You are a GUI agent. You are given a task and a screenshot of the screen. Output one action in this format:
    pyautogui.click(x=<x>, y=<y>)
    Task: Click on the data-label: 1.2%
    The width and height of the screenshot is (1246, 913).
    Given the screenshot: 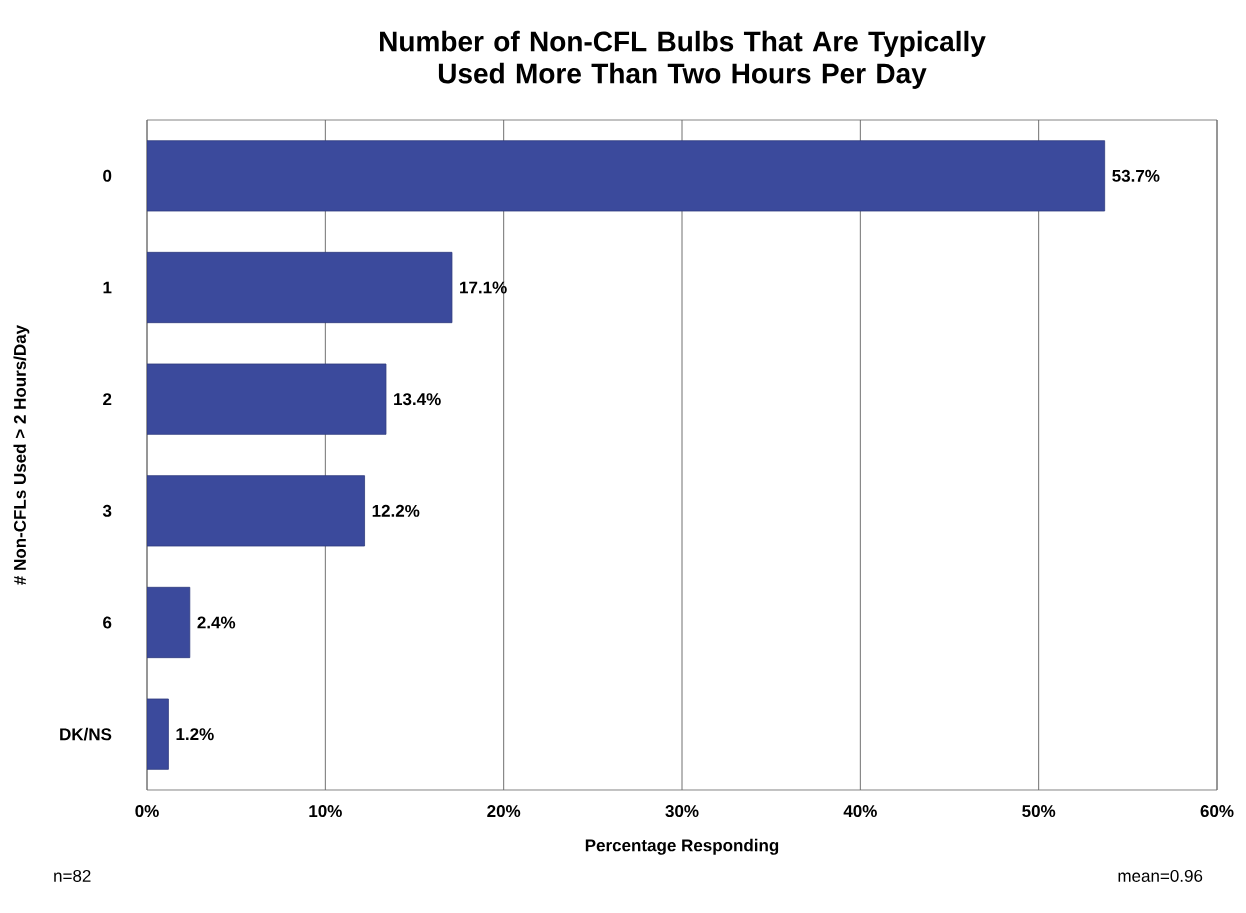 What is the action you would take?
    pyautogui.click(x=195, y=734)
    